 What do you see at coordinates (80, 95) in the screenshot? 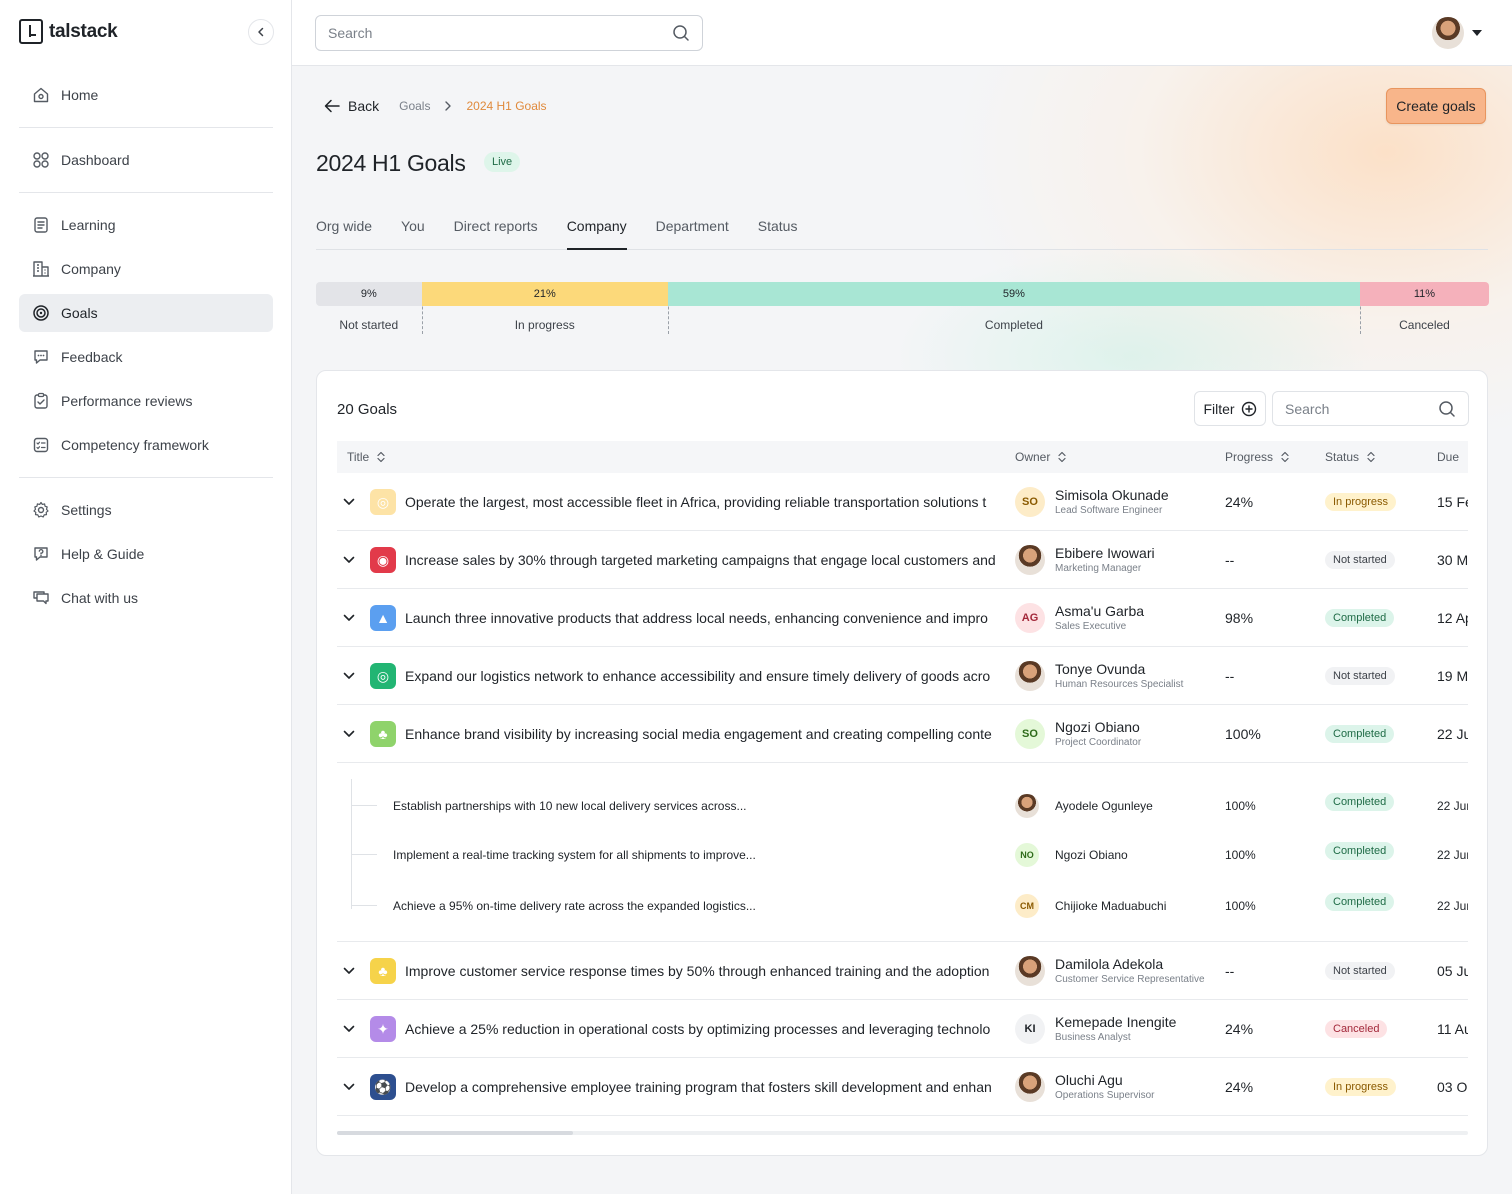
I see `sidebar-item-label: Home` at bounding box center [80, 95].